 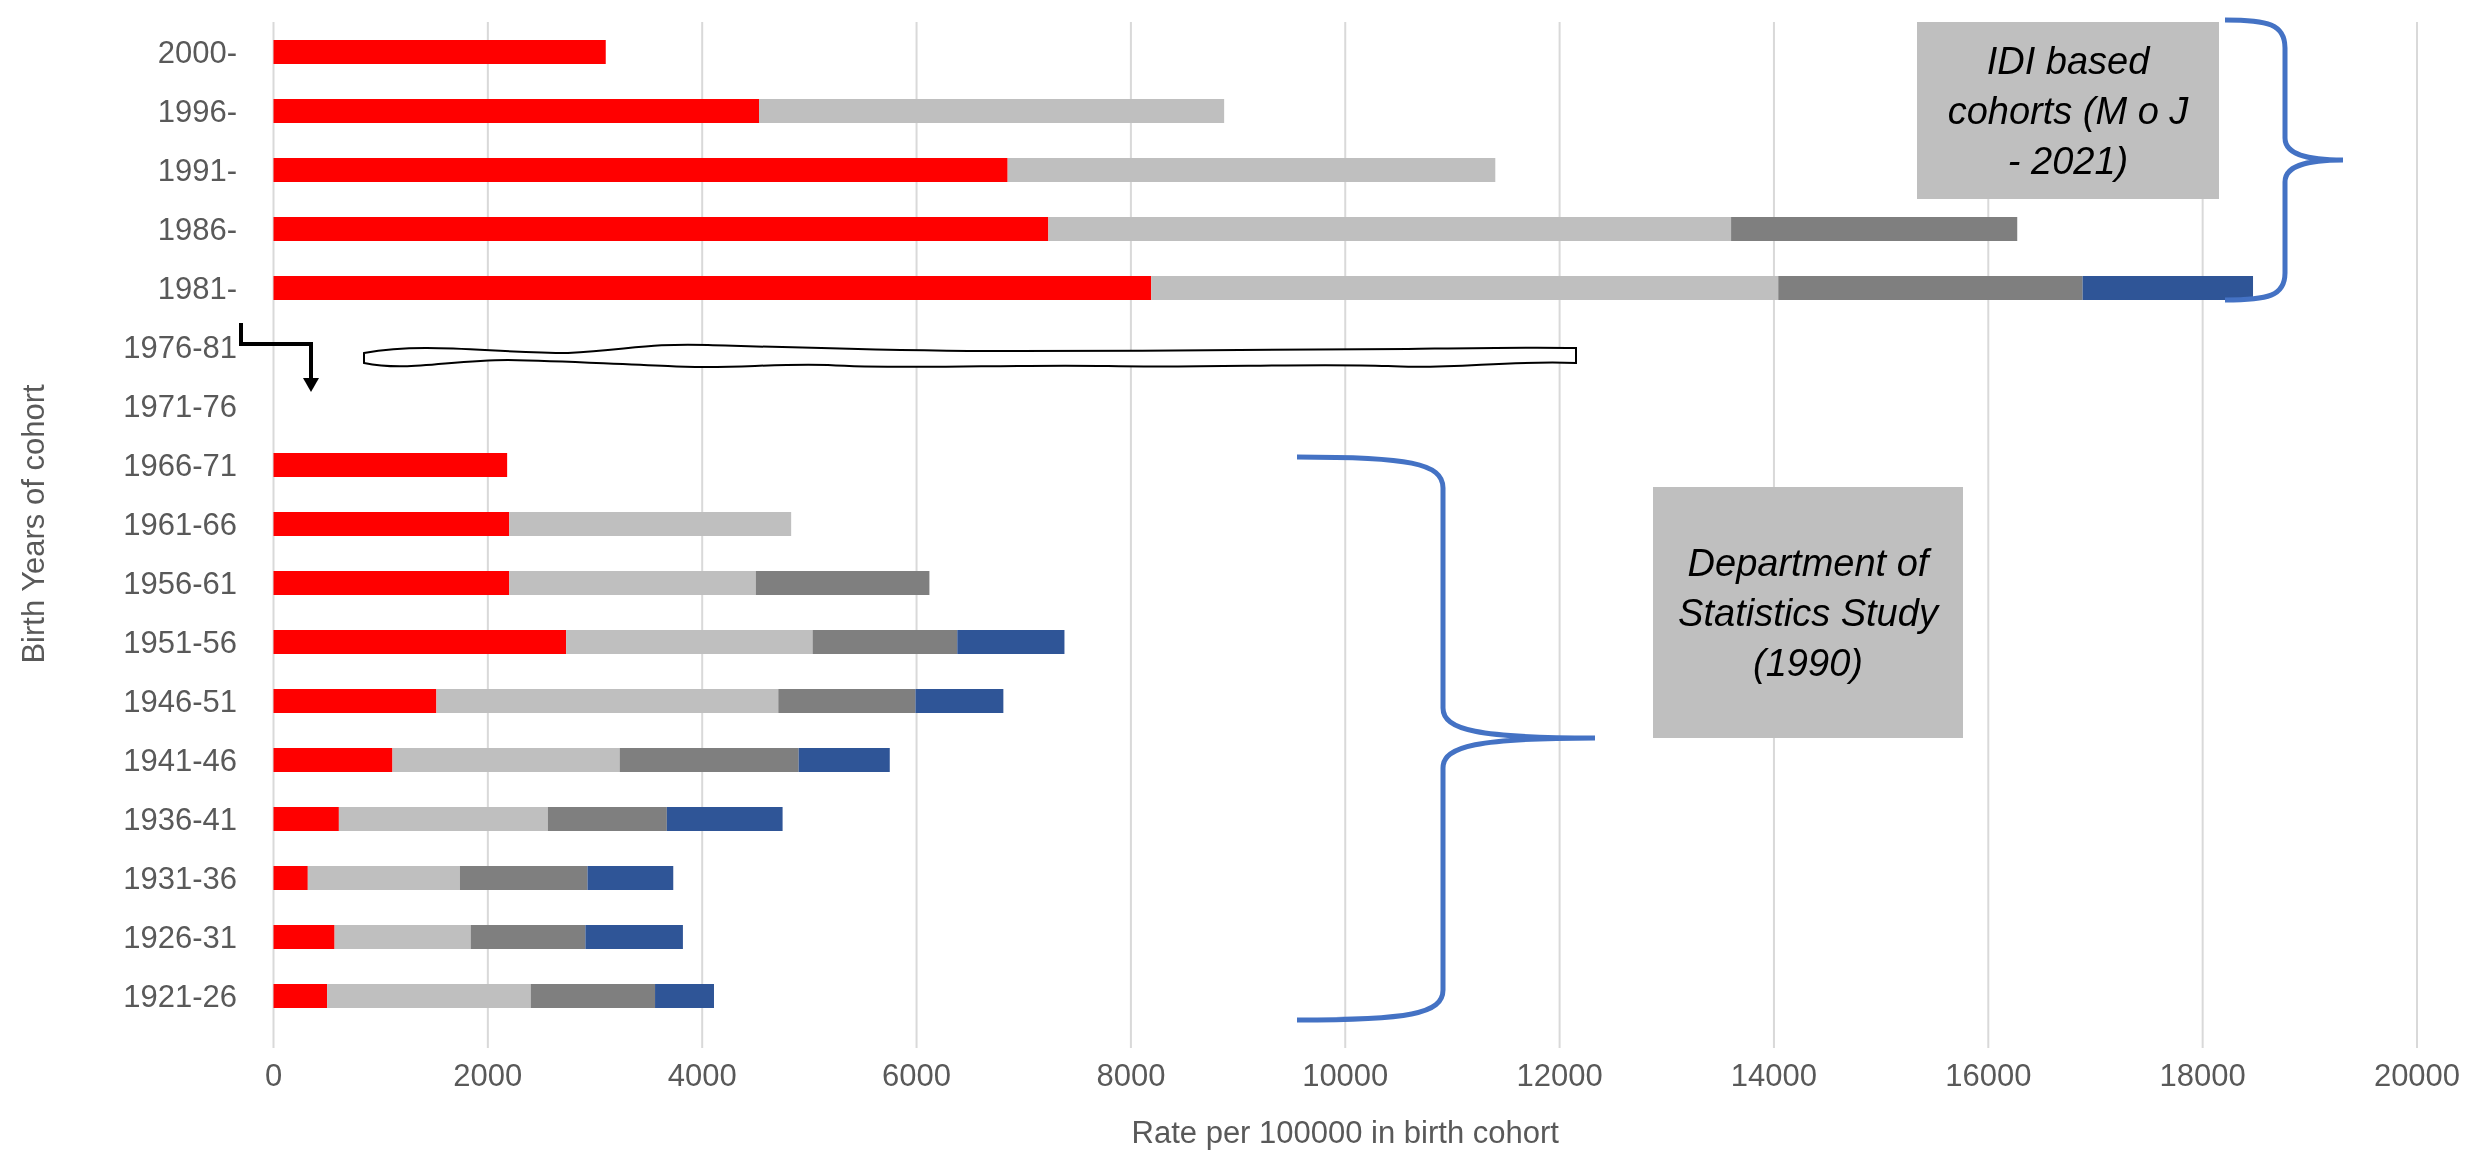 What do you see at coordinates (702, 1075) in the screenshot?
I see `x-tick-label: 4000` at bounding box center [702, 1075].